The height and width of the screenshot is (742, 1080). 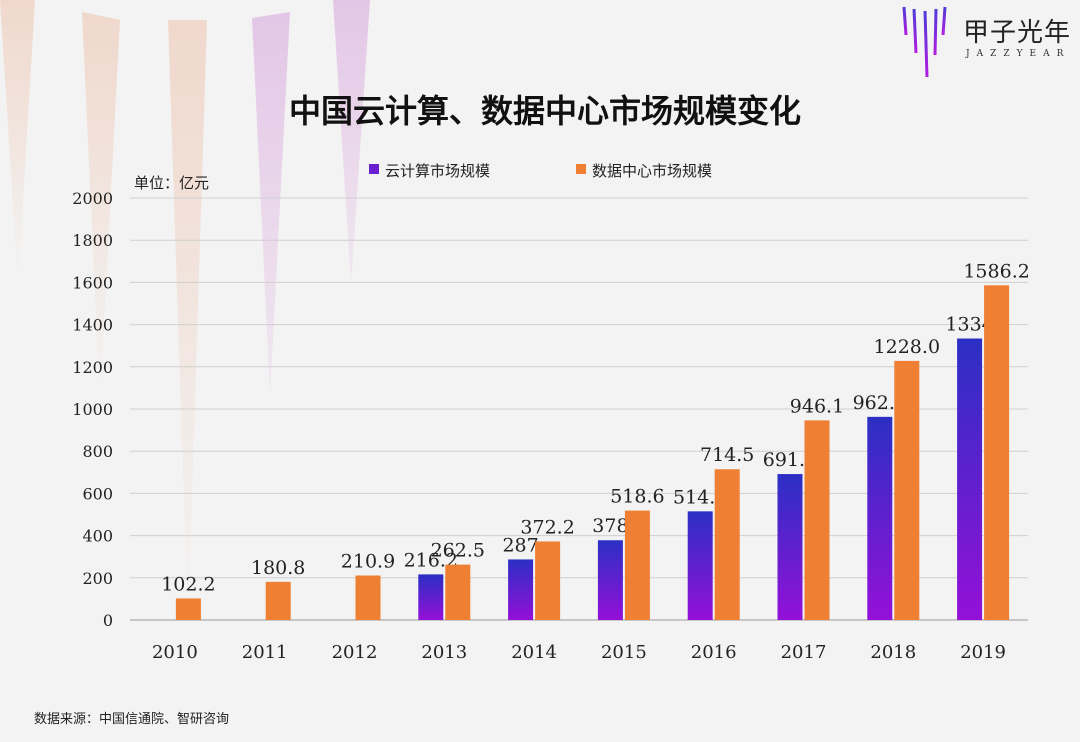 I want to click on y-tick-label: 1800, so click(x=92, y=240).